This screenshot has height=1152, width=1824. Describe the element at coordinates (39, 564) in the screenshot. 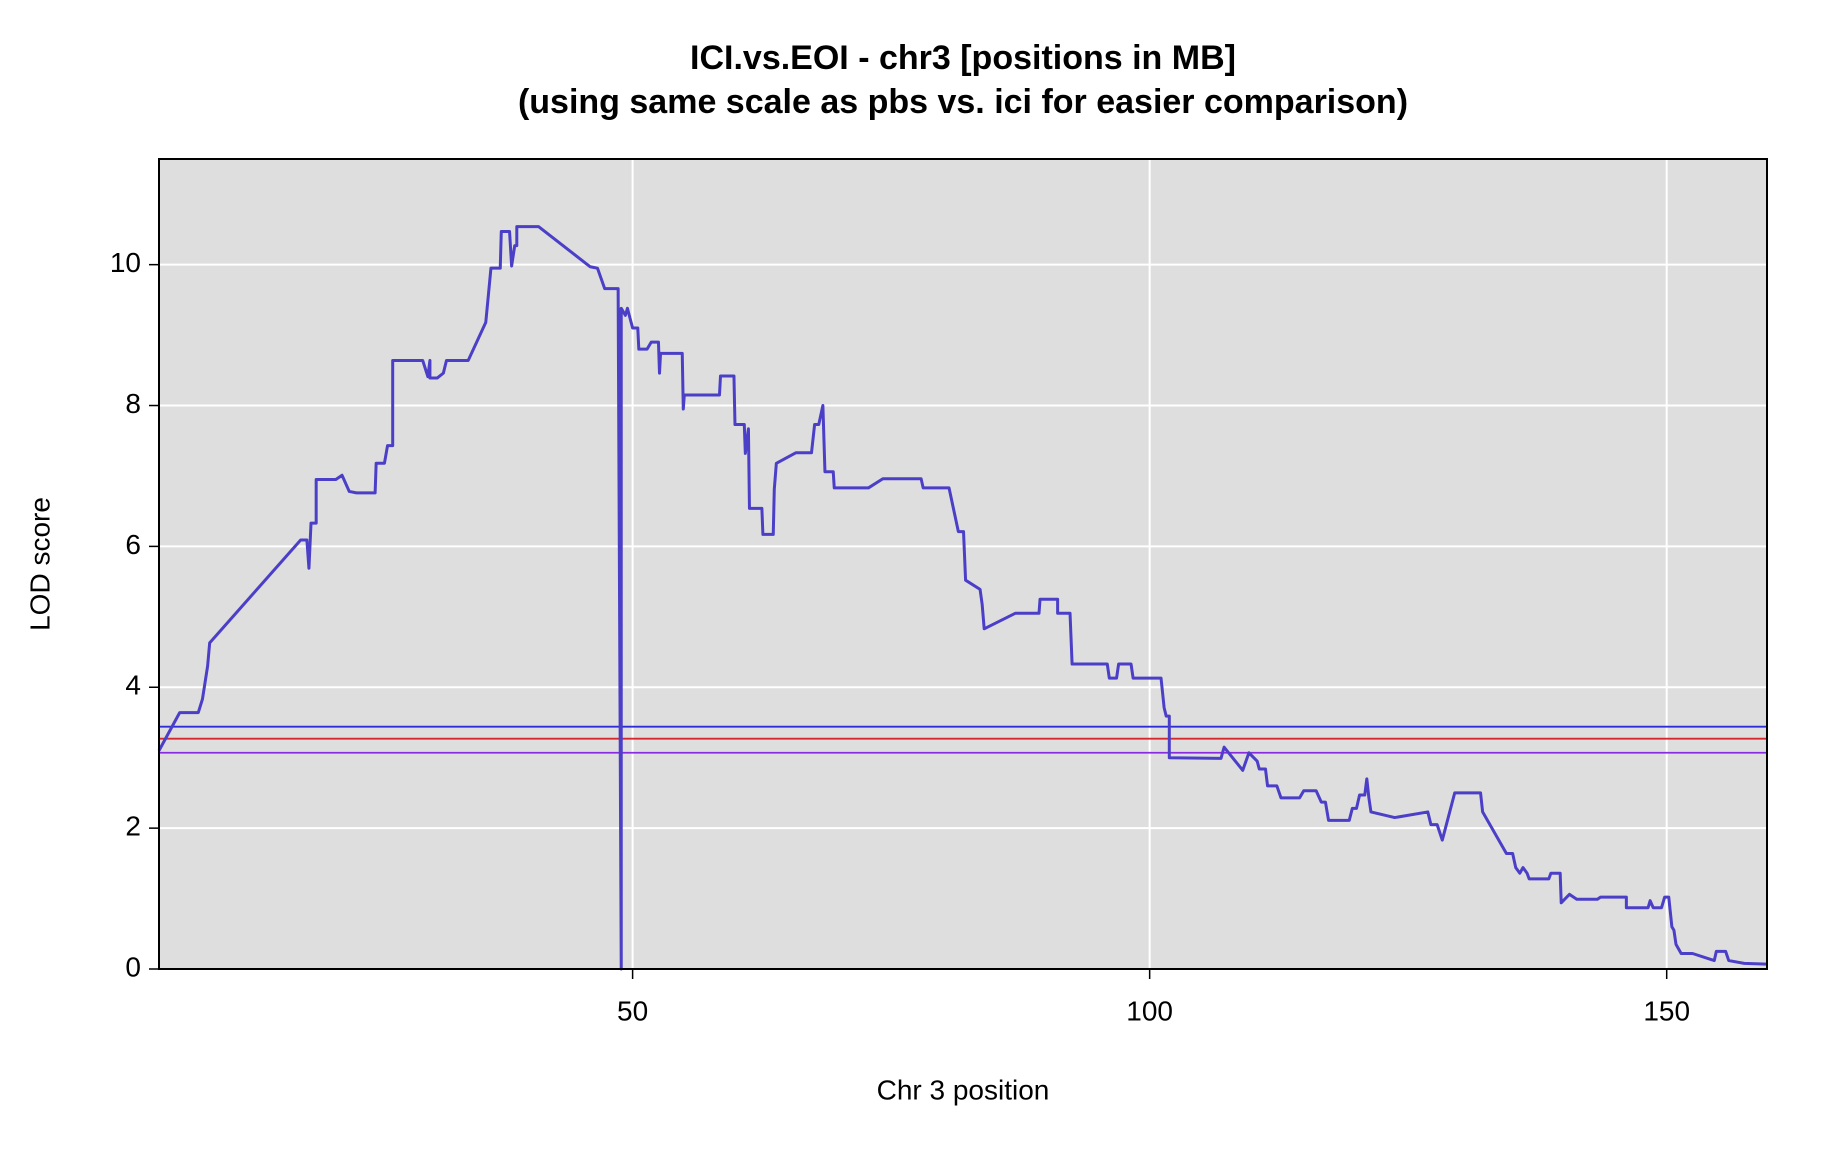

I see `y-axis-label: LOD score` at that location.